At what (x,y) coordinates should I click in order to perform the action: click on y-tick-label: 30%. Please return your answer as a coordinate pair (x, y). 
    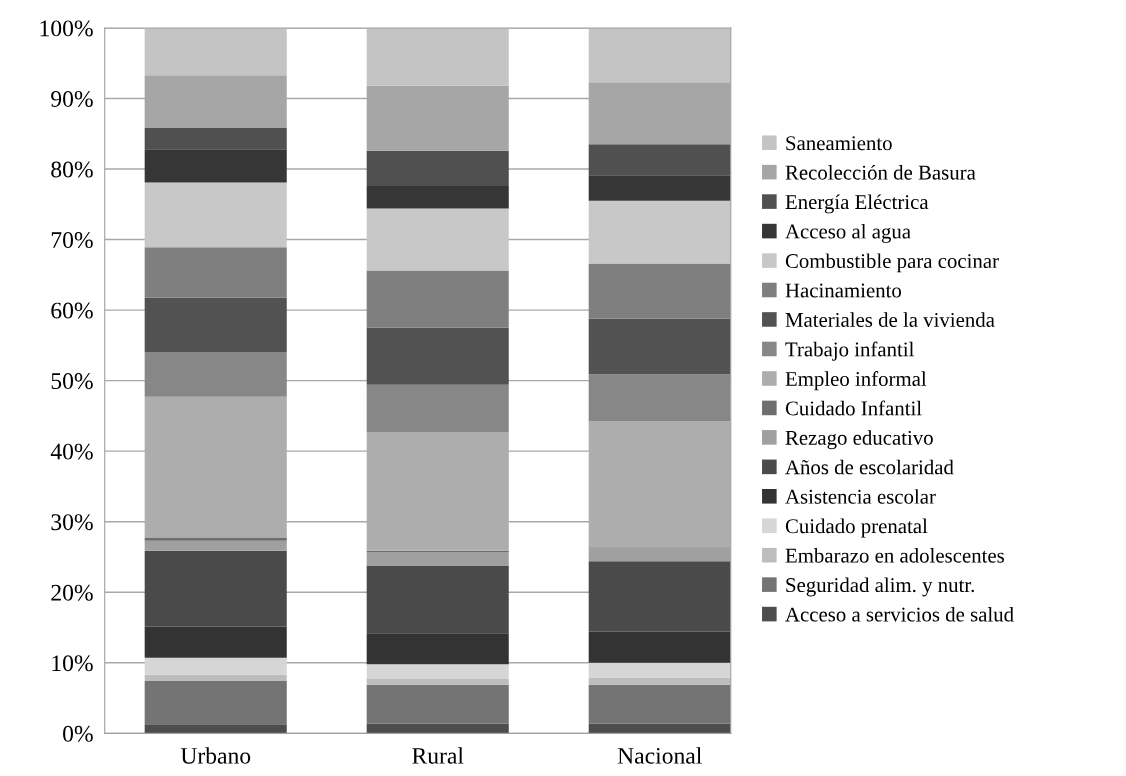
    Looking at the image, I should click on (72, 522).